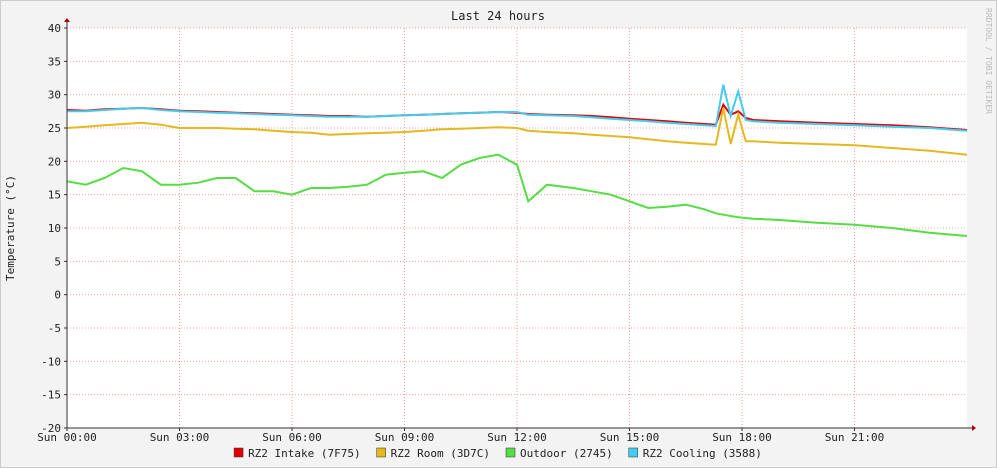 The width and height of the screenshot is (997, 468). What do you see at coordinates (498, 16) in the screenshot?
I see `chart-title: Last 24 hours` at bounding box center [498, 16].